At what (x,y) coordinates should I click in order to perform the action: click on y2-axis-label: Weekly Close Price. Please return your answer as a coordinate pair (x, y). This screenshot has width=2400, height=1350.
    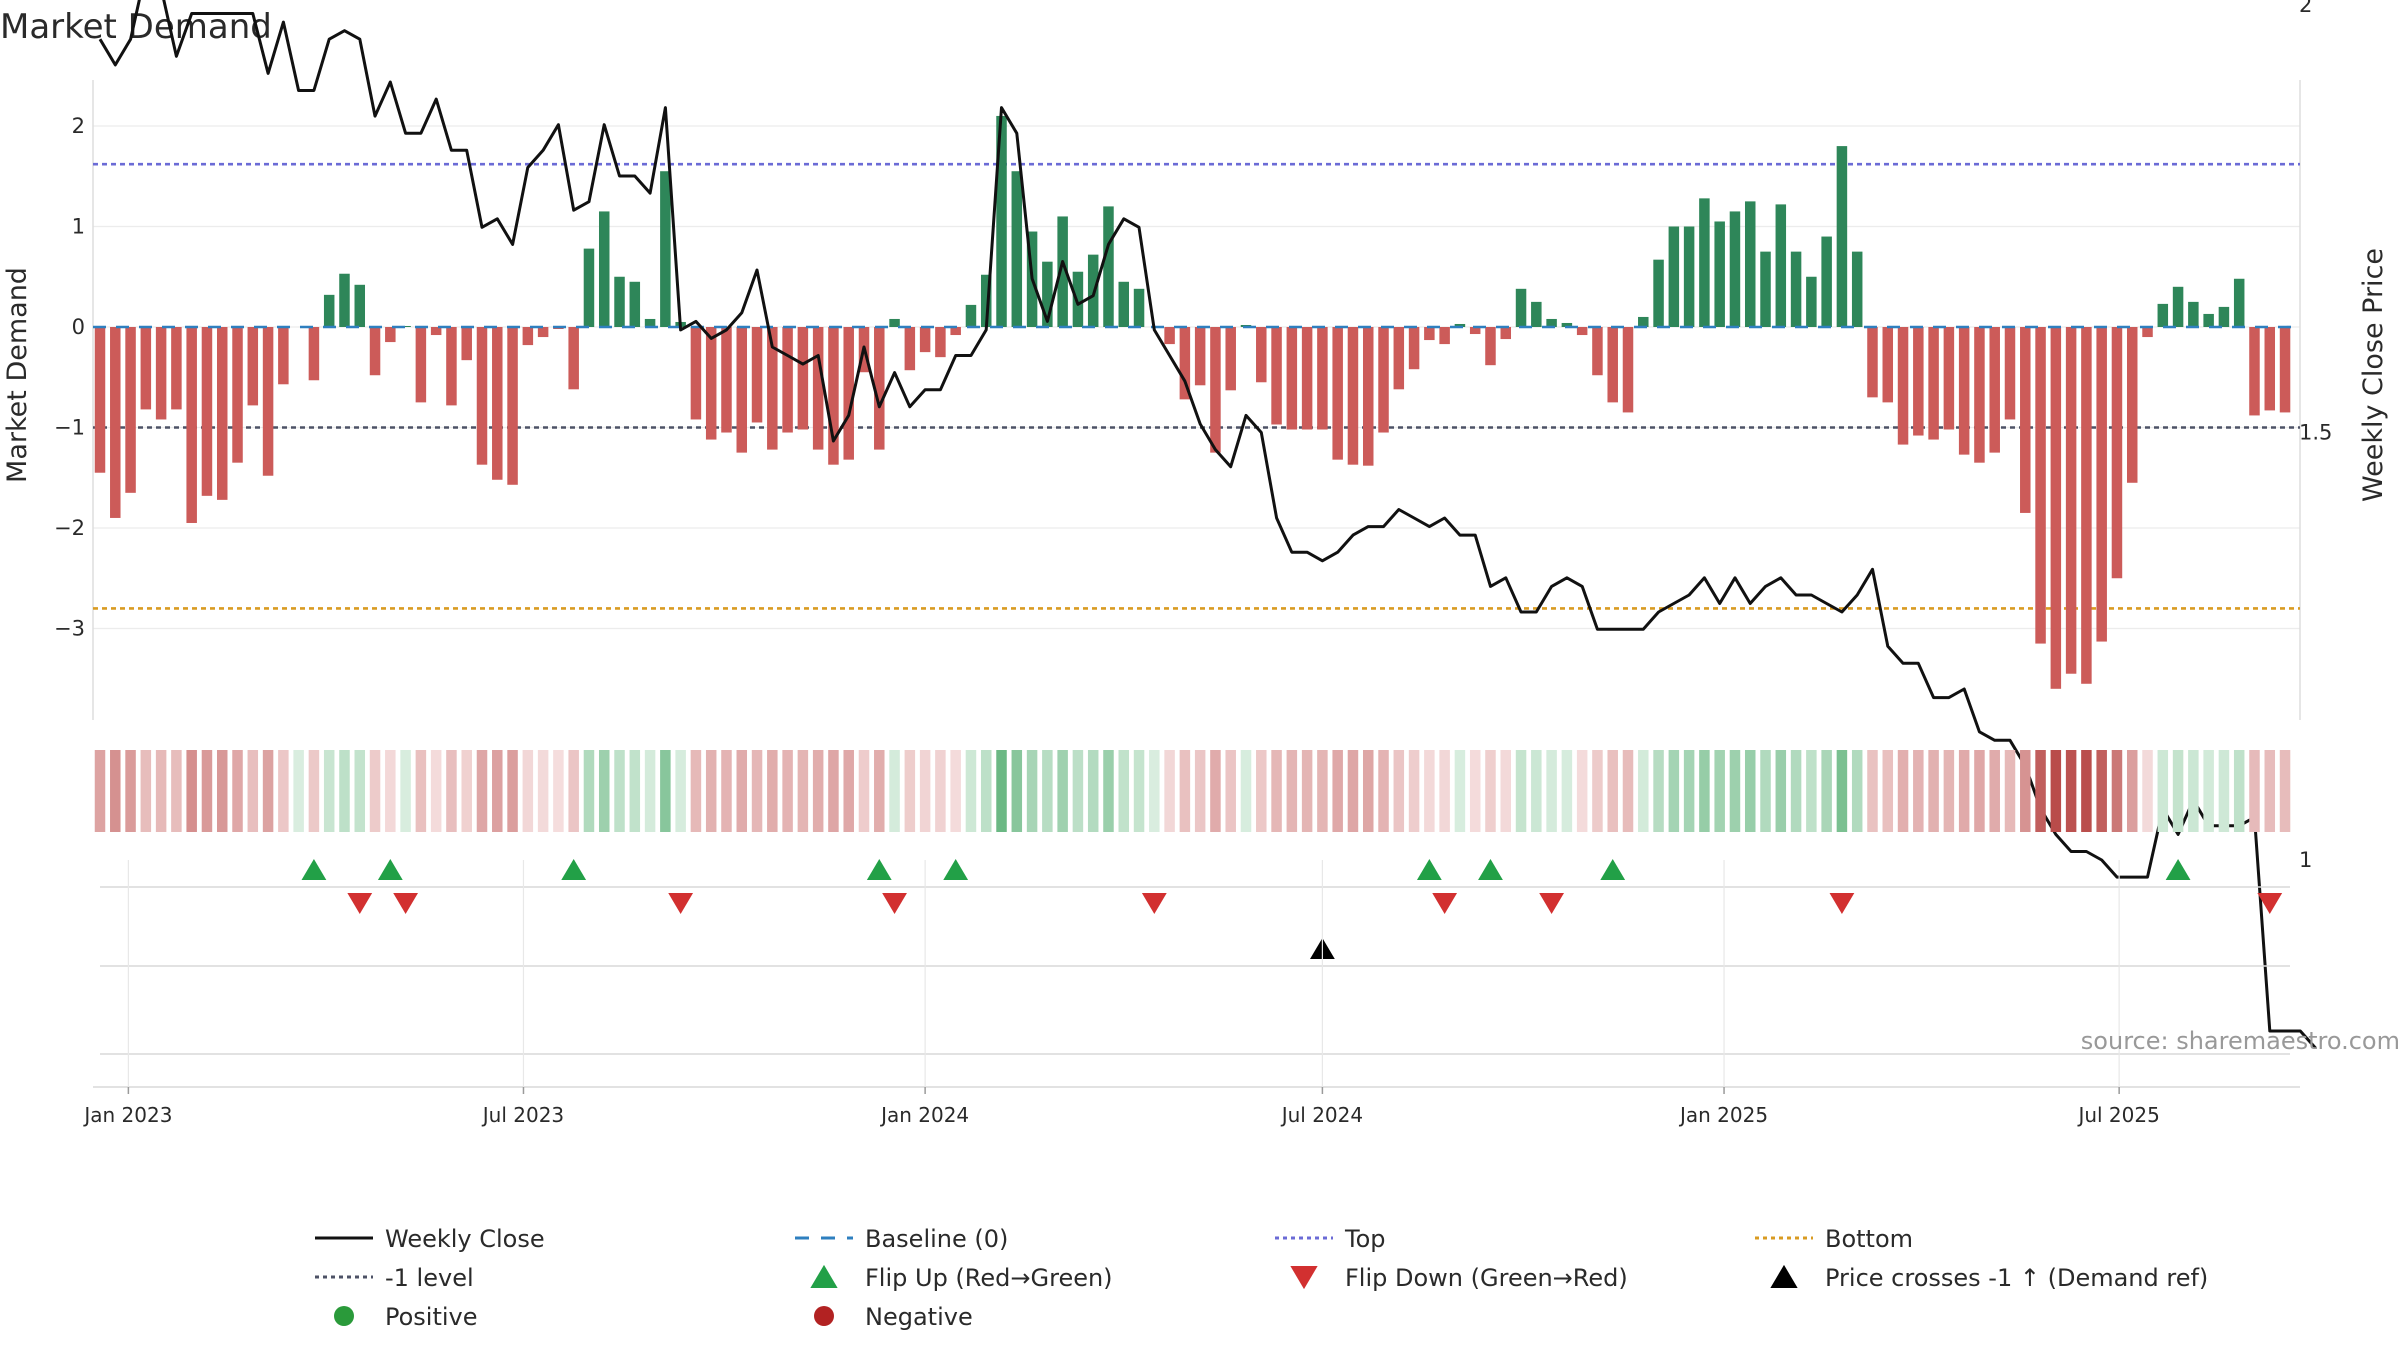
    Looking at the image, I should click on (2373, 375).